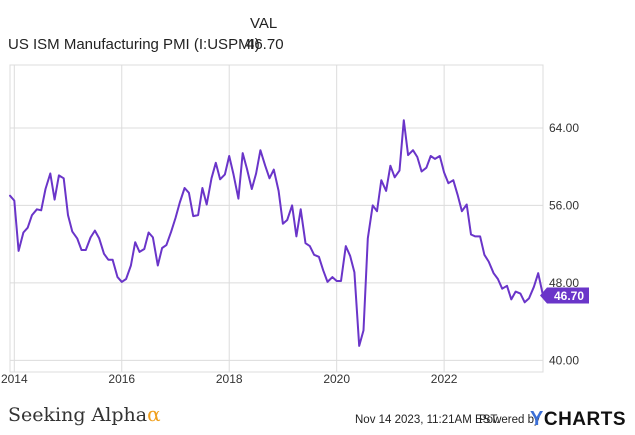 The image size is (635, 435). What do you see at coordinates (537, 419) in the screenshot?
I see `ycharts-y-icon: Y` at bounding box center [537, 419].